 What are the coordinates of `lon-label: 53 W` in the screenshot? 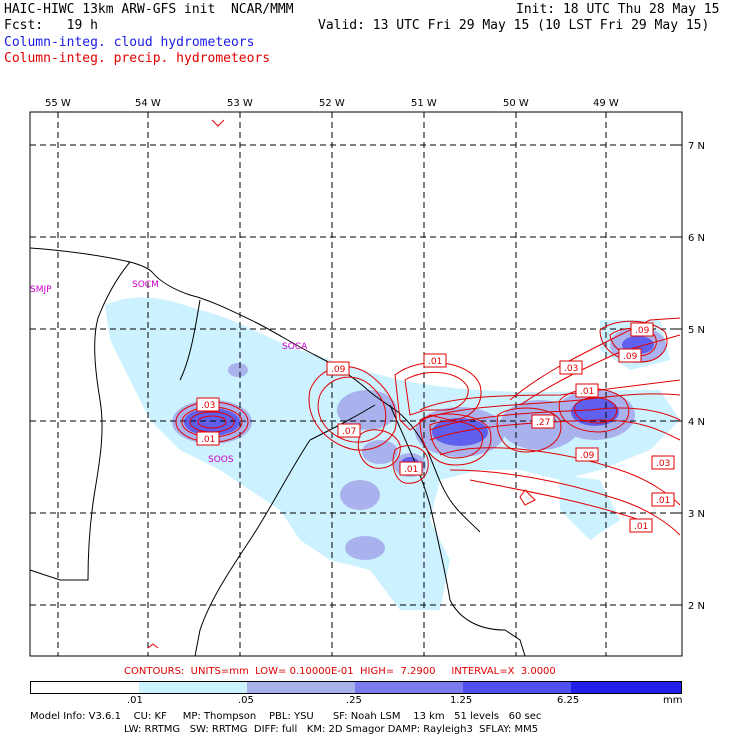 It's located at (240, 103).